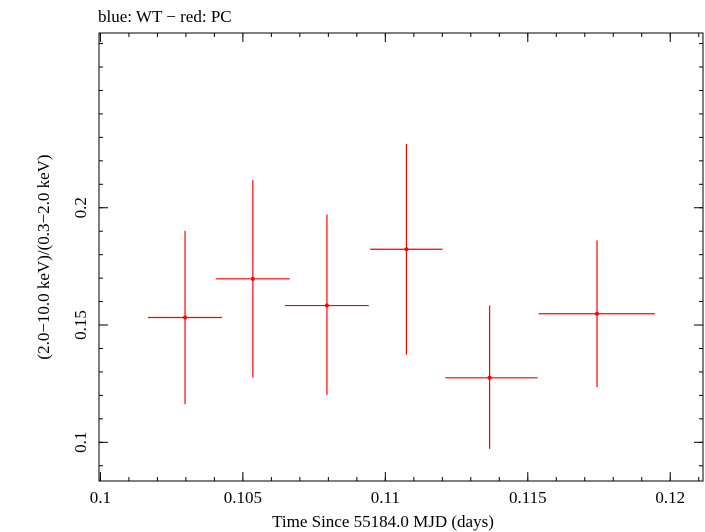 This screenshot has height=532, width=705. Describe the element at coordinates (100, 497) in the screenshot. I see `x-tick-label: 0.1` at that location.